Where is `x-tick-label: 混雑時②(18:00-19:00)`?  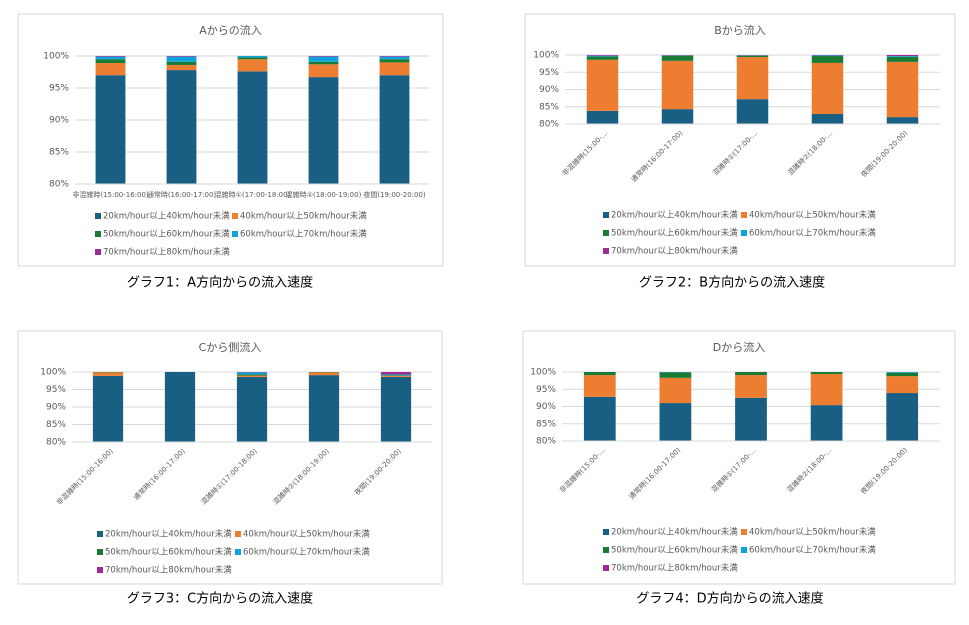
x-tick-label: 混雑時②(18:00-19:00) is located at coordinates (324, 194).